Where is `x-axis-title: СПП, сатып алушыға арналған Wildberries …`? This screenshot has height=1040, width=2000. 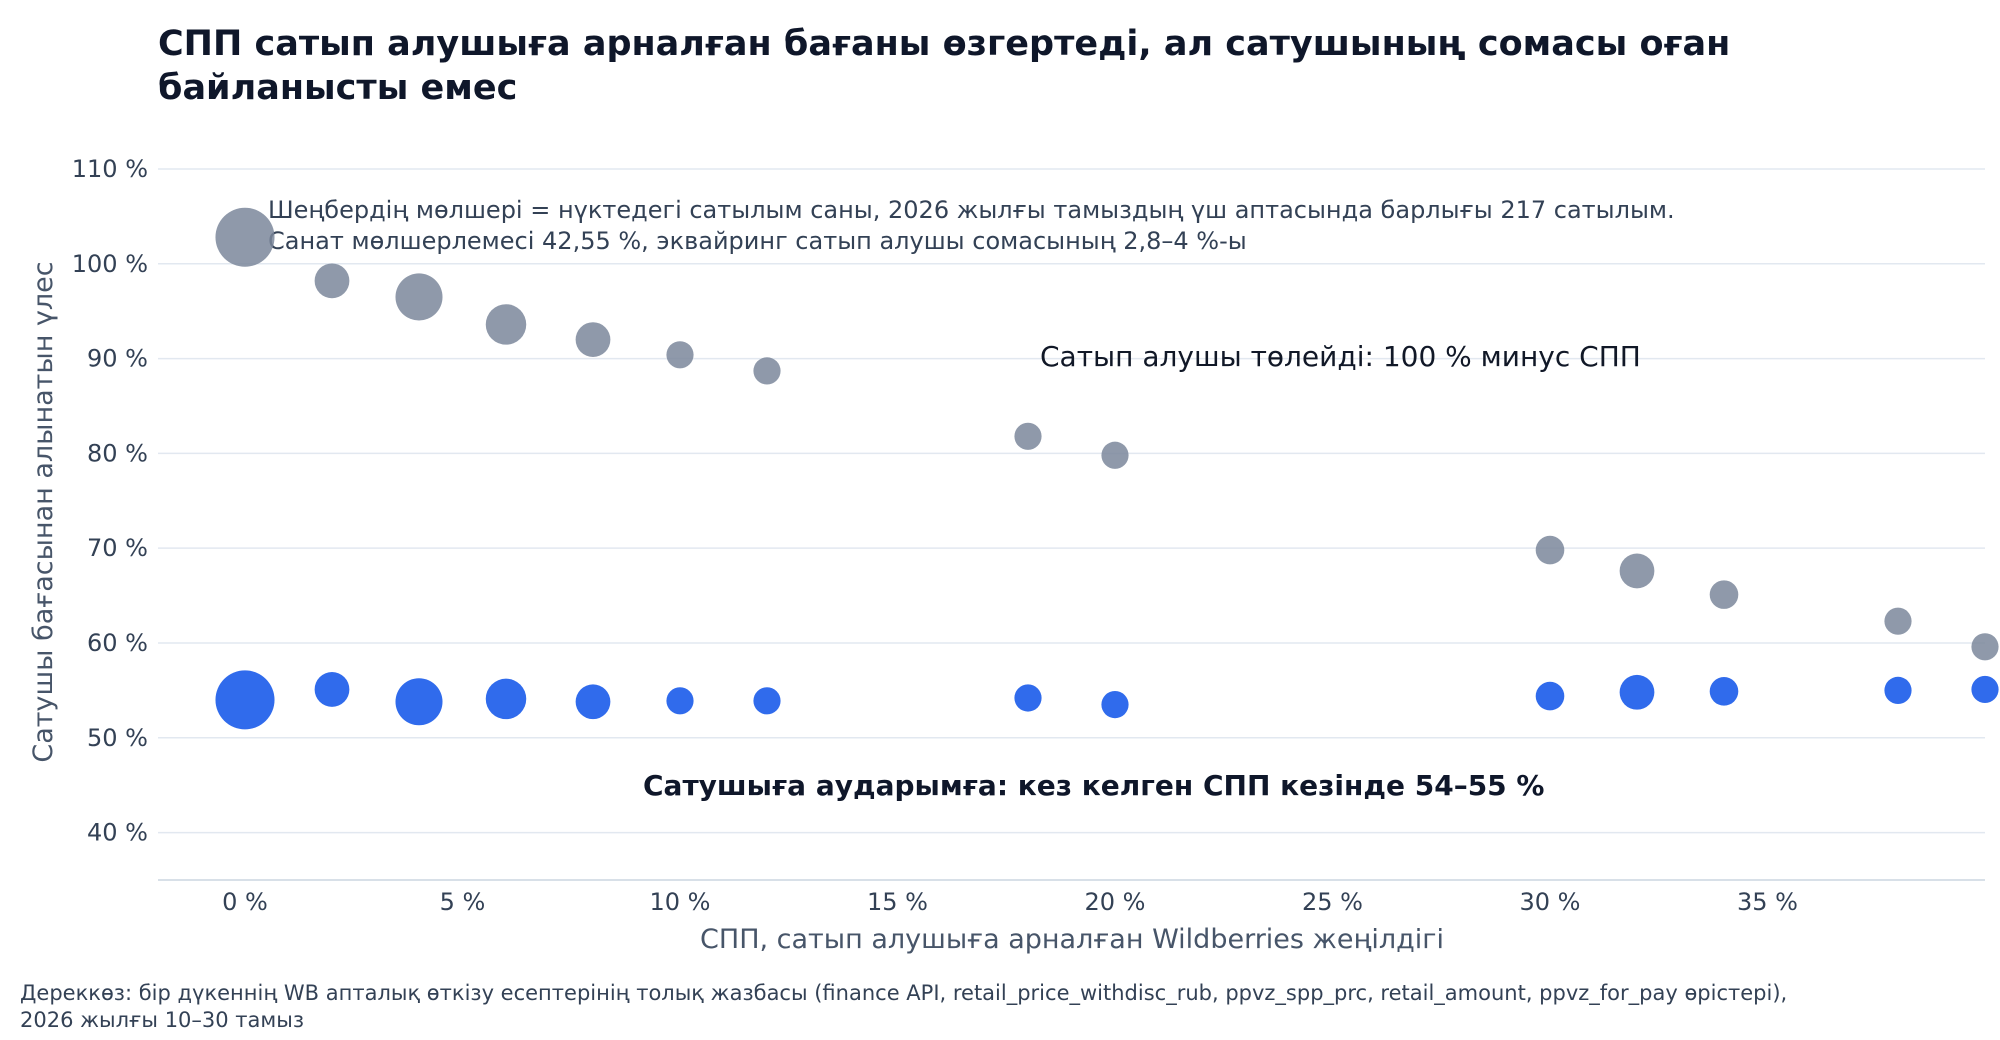
x-axis-title: СПП, сатып алушыға арналған Wildberries … is located at coordinates (1072, 939).